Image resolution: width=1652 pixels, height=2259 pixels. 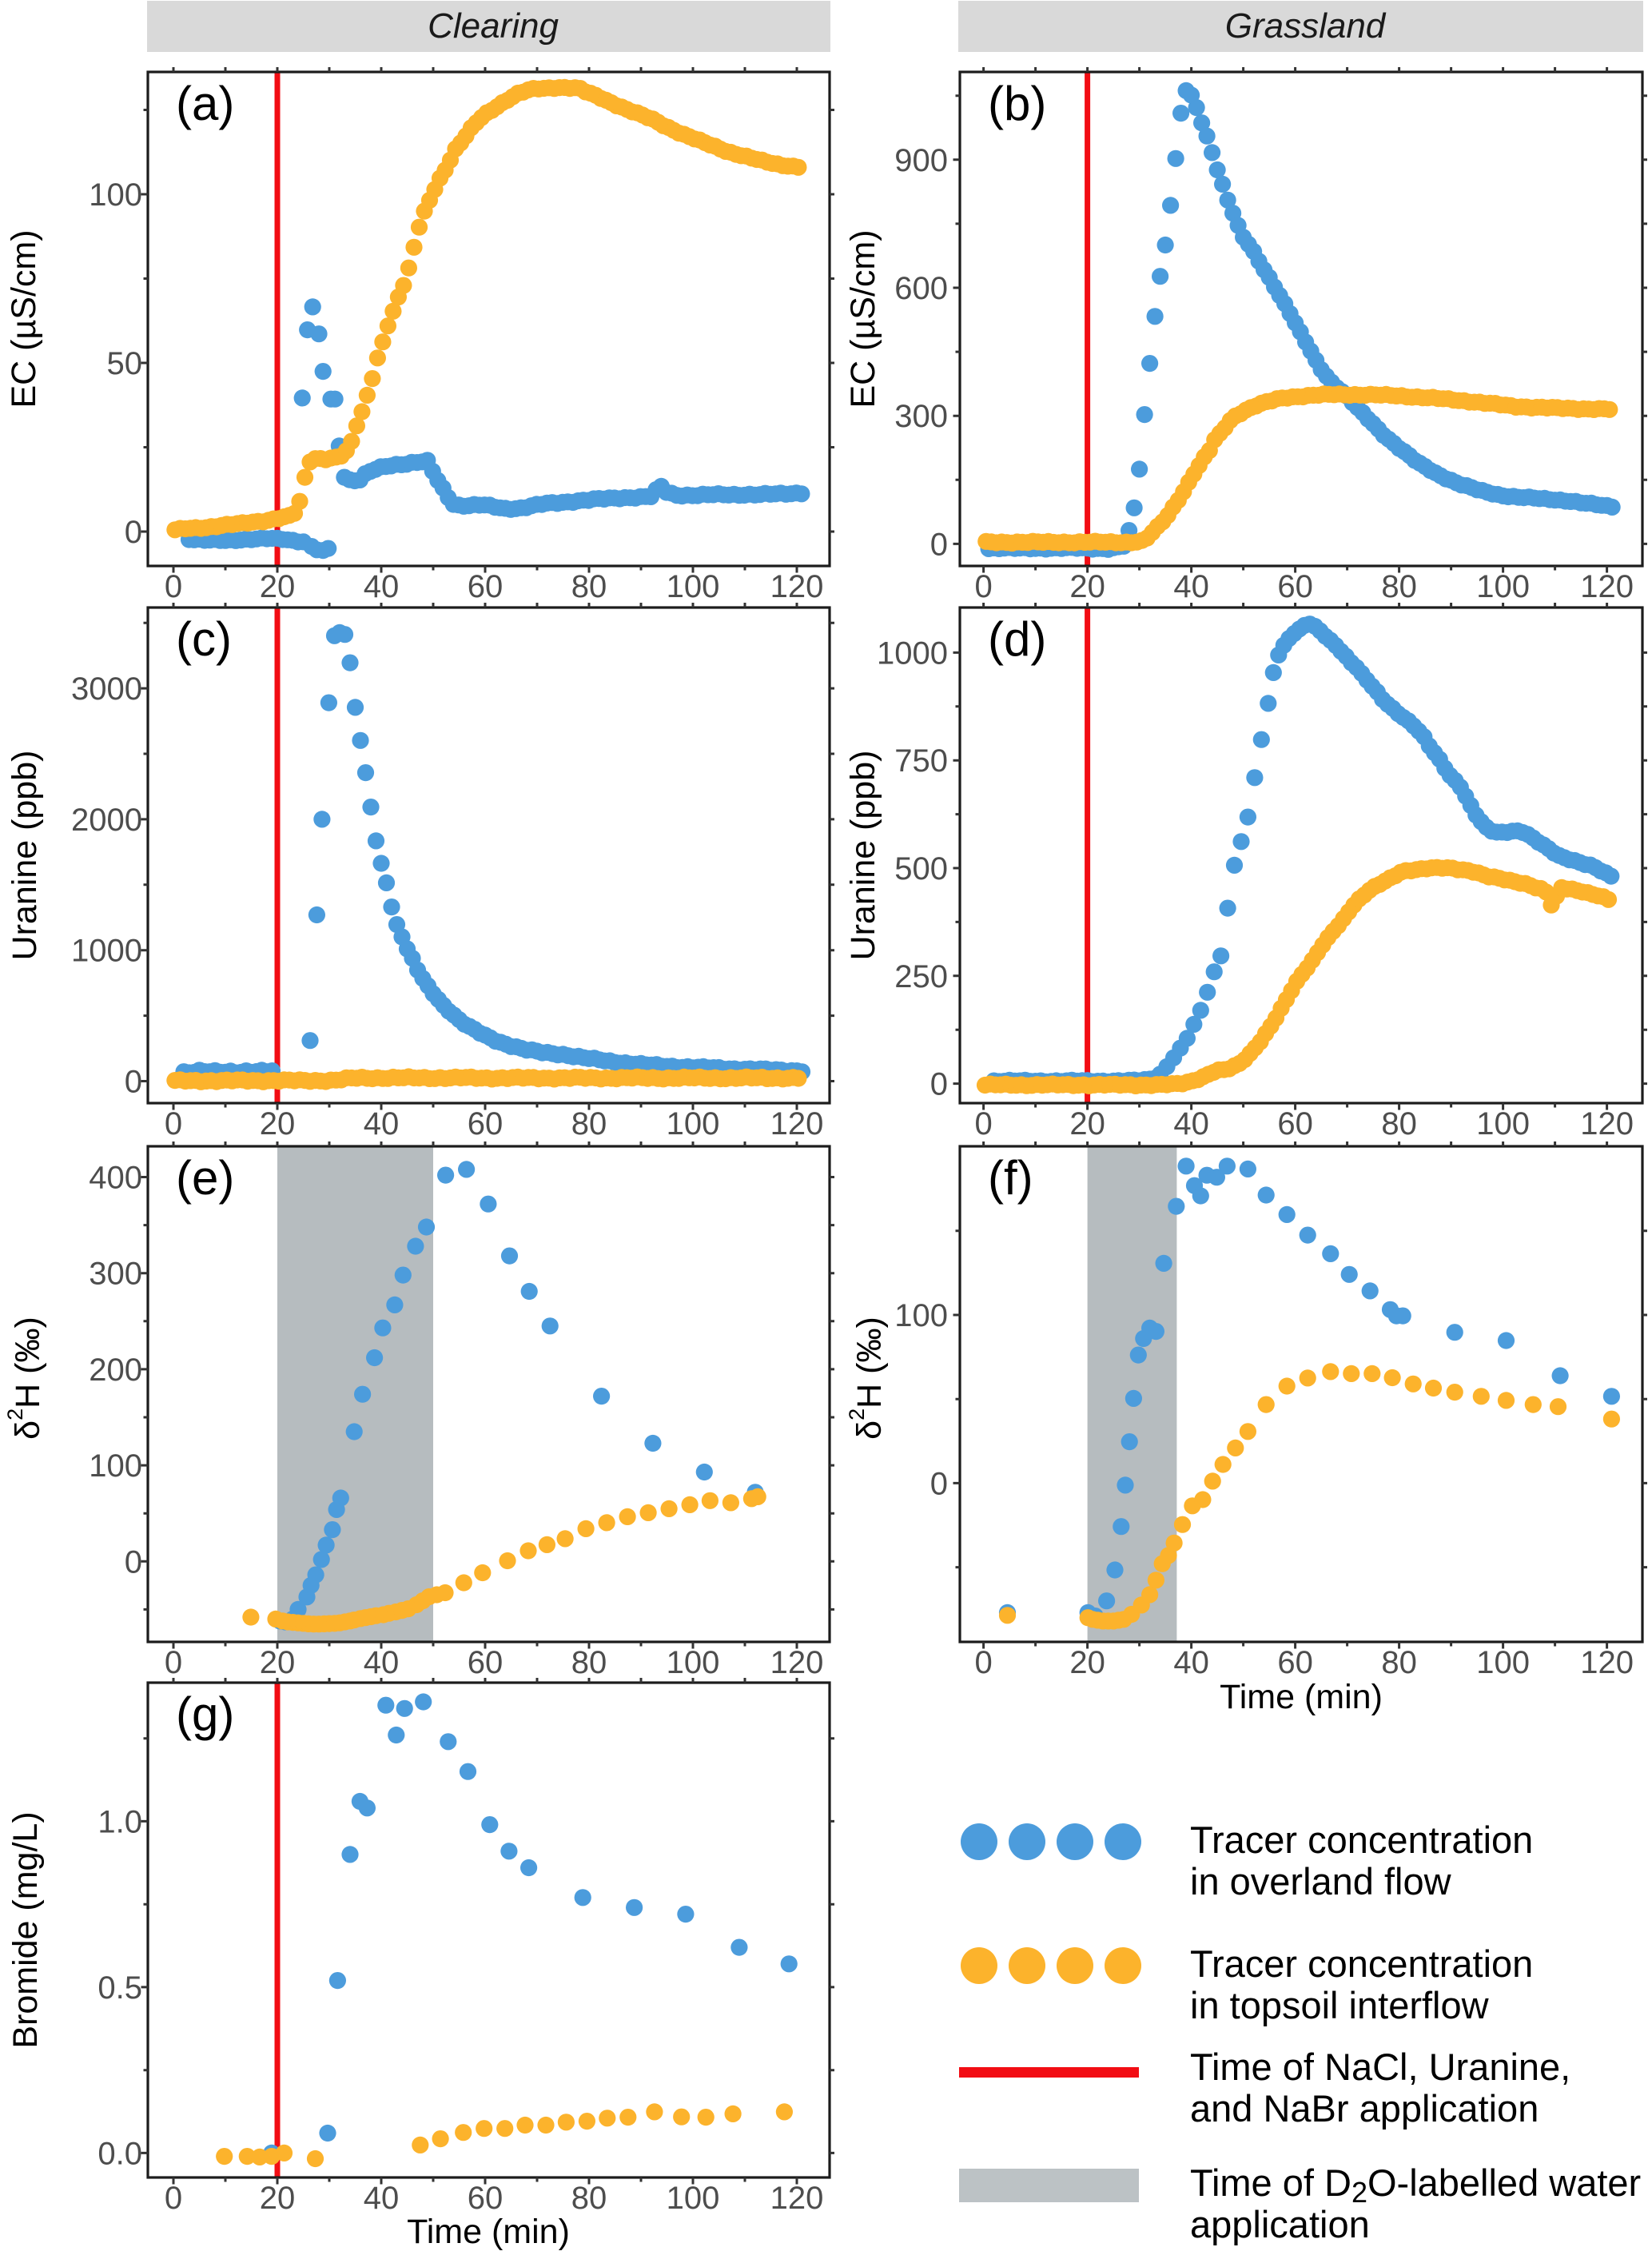 What do you see at coordinates (205, 104) in the screenshot?
I see `svg-text: (a)` at bounding box center [205, 104].